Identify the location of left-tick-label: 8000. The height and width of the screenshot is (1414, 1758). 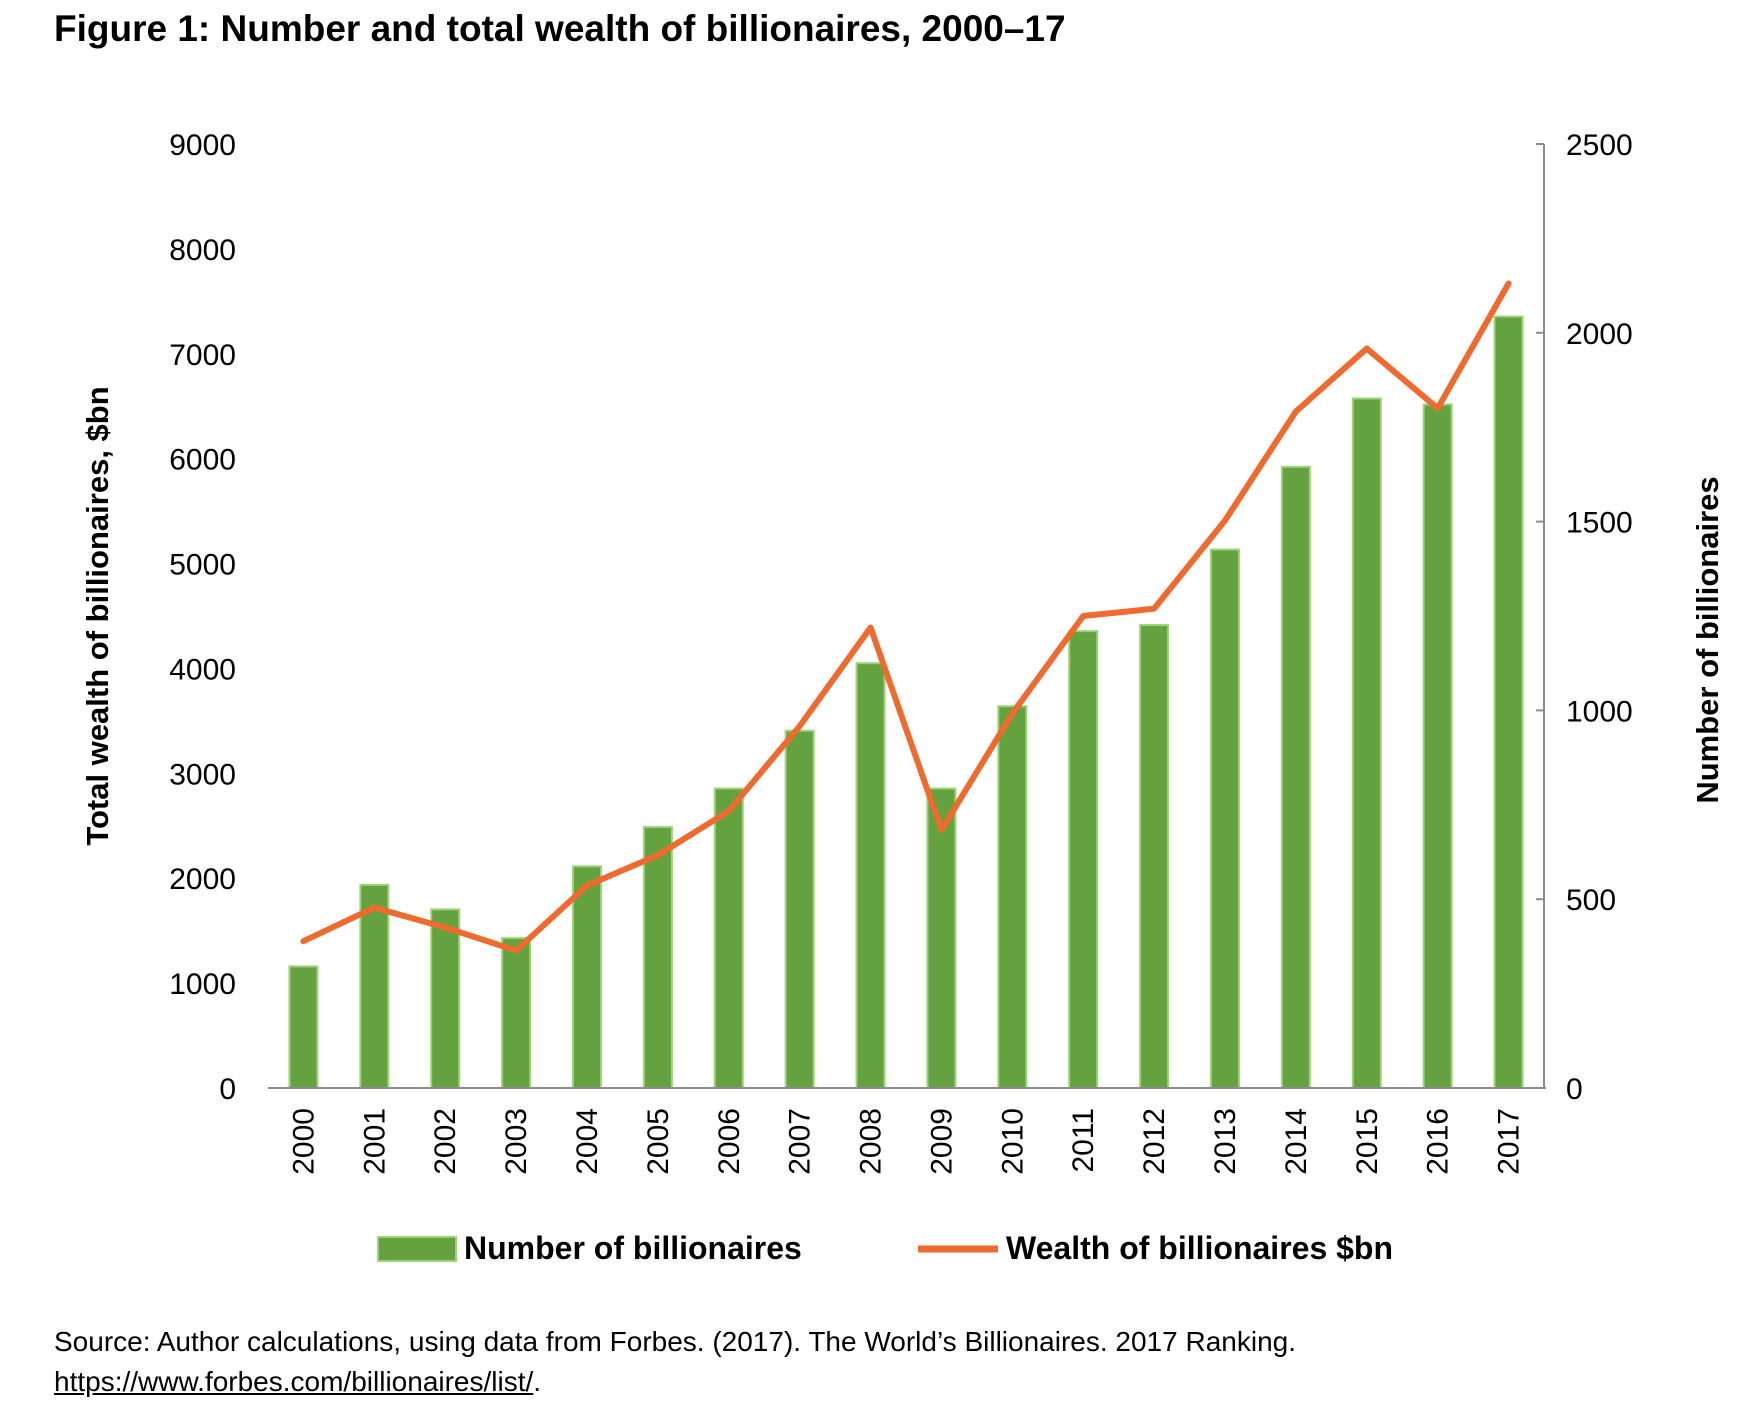
(202, 250).